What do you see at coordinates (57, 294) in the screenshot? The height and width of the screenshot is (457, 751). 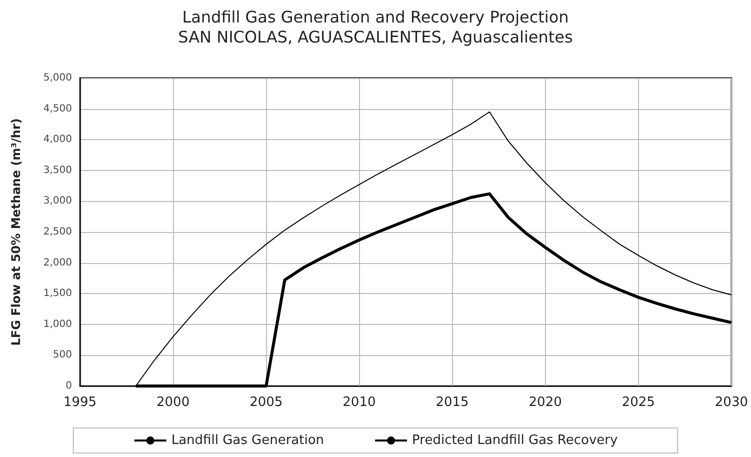 I see `y-tick-label: 1,500` at bounding box center [57, 294].